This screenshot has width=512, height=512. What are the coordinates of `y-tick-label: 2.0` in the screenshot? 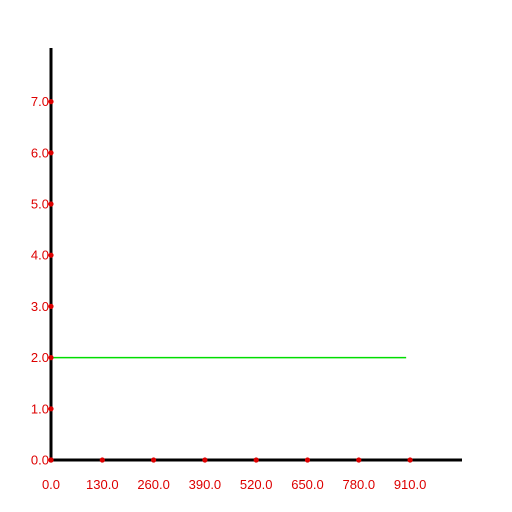 It's located at (40, 357).